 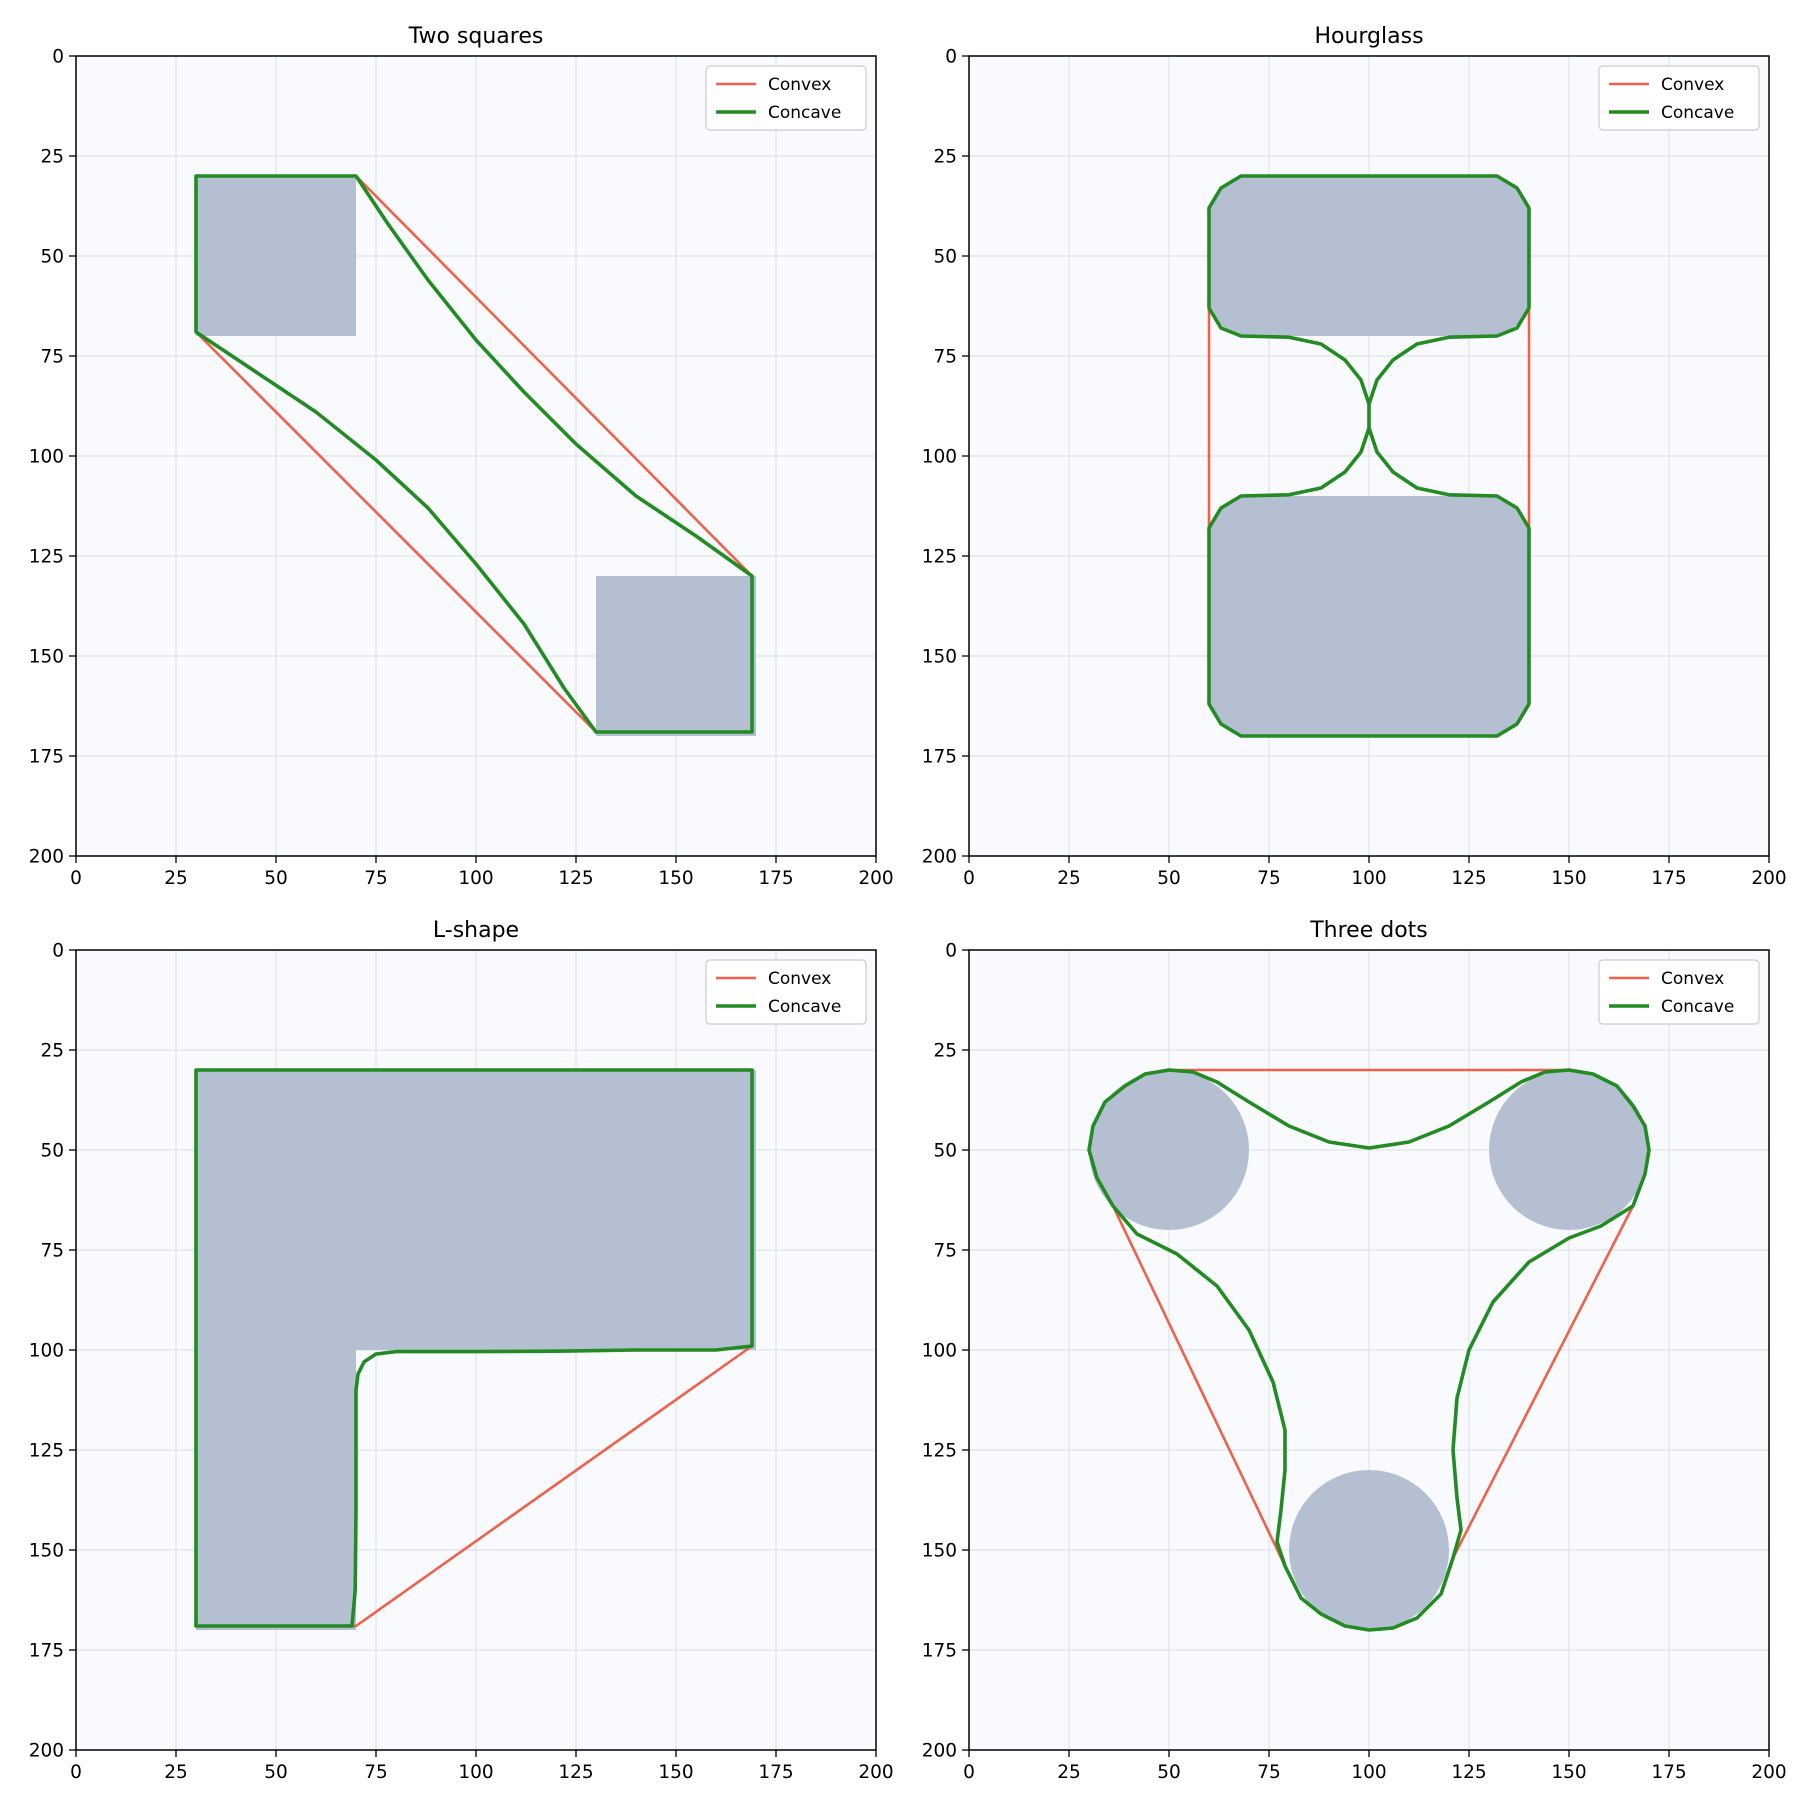 What do you see at coordinates (1368, 36) in the screenshot?
I see `chart-title: Hourglass` at bounding box center [1368, 36].